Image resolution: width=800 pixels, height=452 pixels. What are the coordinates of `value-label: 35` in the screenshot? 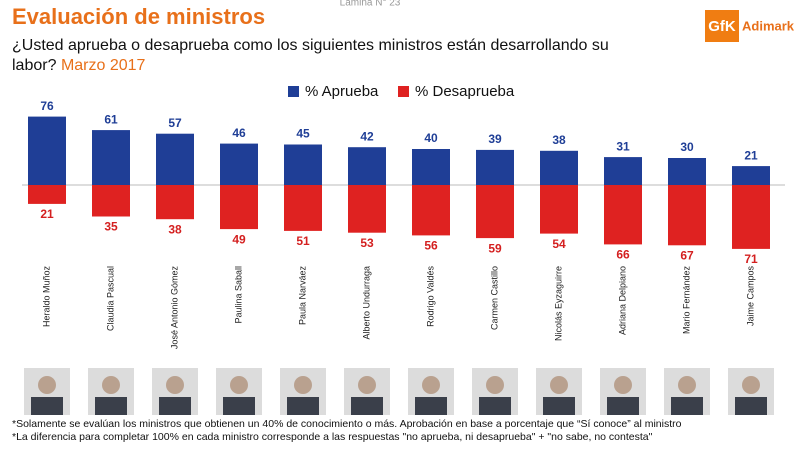 It's located at (111, 227).